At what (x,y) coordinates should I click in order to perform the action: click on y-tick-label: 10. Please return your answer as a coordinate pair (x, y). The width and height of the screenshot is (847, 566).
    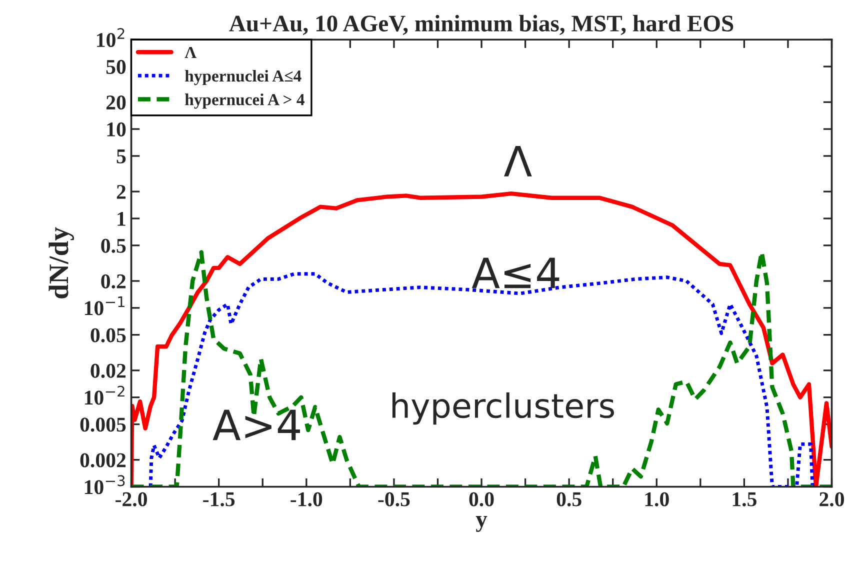
    Looking at the image, I should click on (116, 129).